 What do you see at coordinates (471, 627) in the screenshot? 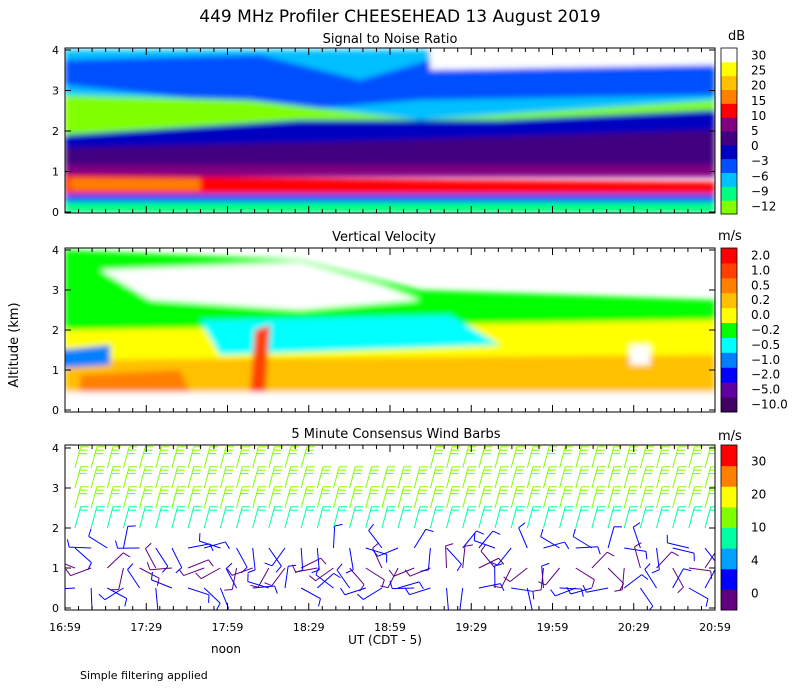
I see `time-label: 19:29` at bounding box center [471, 627].